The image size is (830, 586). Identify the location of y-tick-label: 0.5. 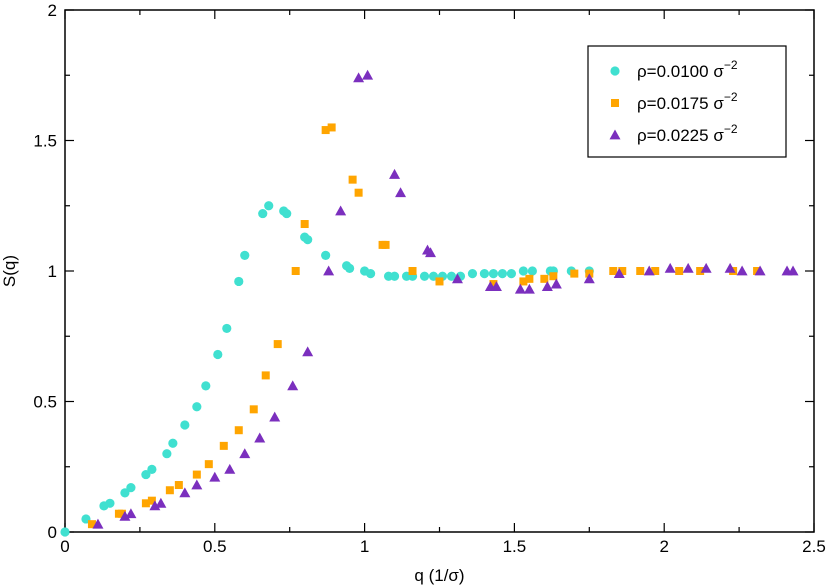
(45, 402).